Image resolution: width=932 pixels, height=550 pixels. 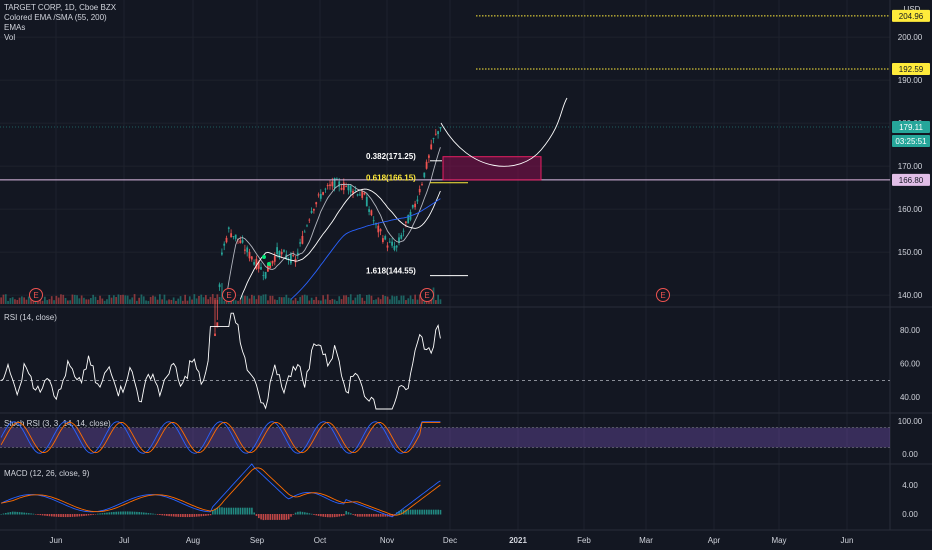 I want to click on price-badge-countdown: 03:25:51, so click(x=911, y=141).